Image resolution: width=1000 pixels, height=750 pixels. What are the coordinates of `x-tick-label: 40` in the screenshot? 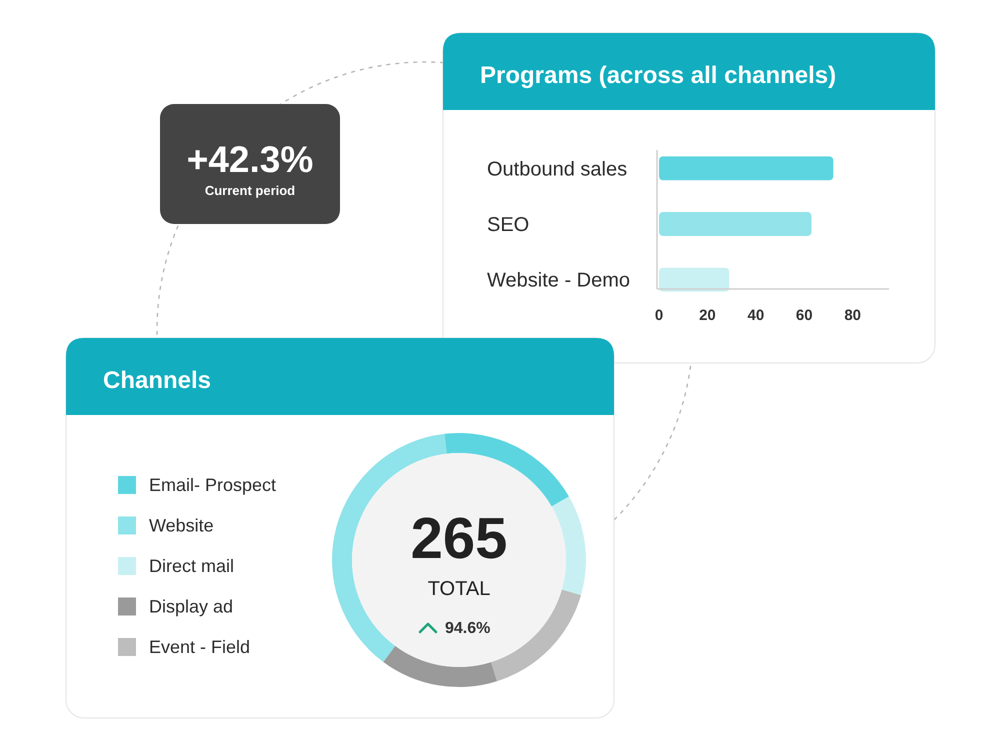 It's located at (756, 315).